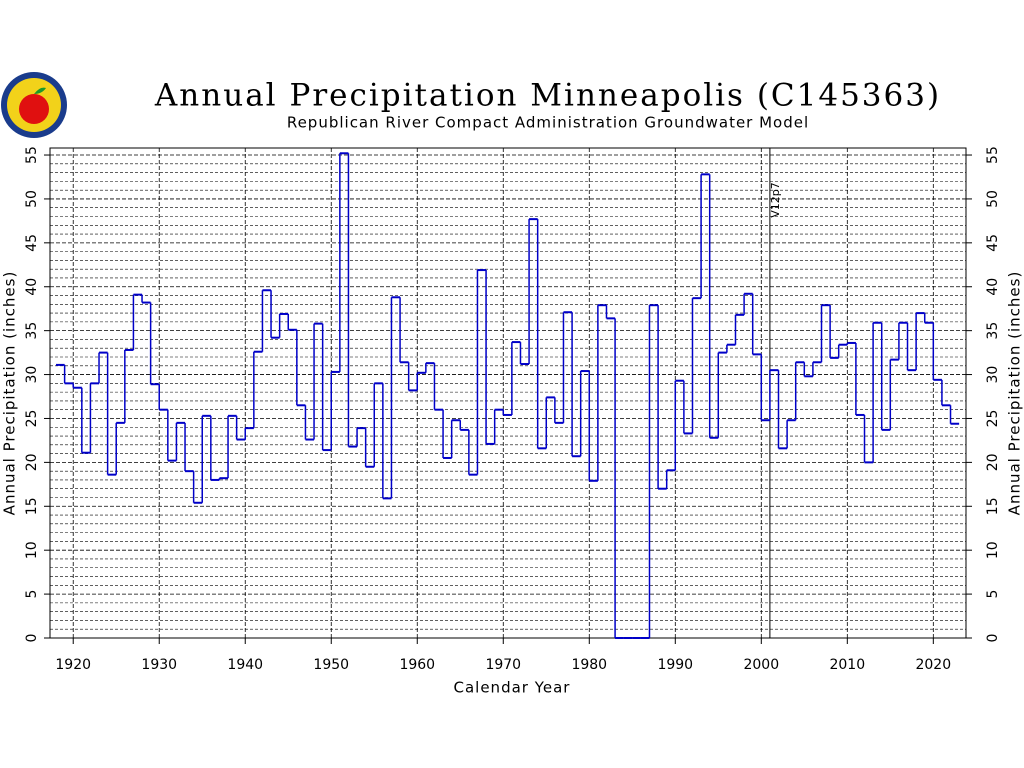 Image resolution: width=1024 pixels, height=768 pixels. What do you see at coordinates (73, 665) in the screenshot?
I see `x-tick-label: 1920` at bounding box center [73, 665].